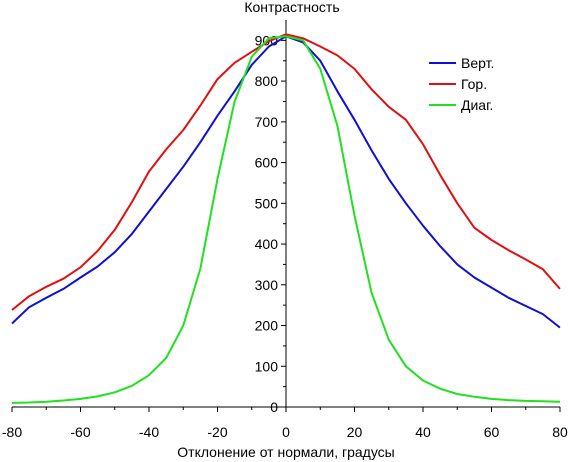 This screenshot has width=568, height=462. What do you see at coordinates (267, 122) in the screenshot?
I see `y-tick-label: 700` at bounding box center [267, 122].